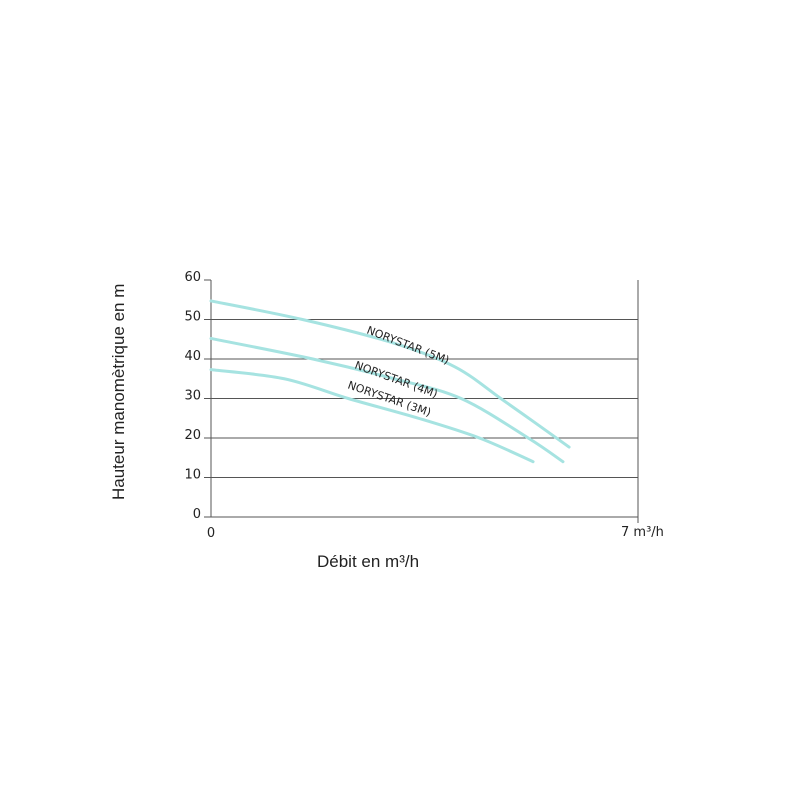  I want to click on grid, so click(424, 398).